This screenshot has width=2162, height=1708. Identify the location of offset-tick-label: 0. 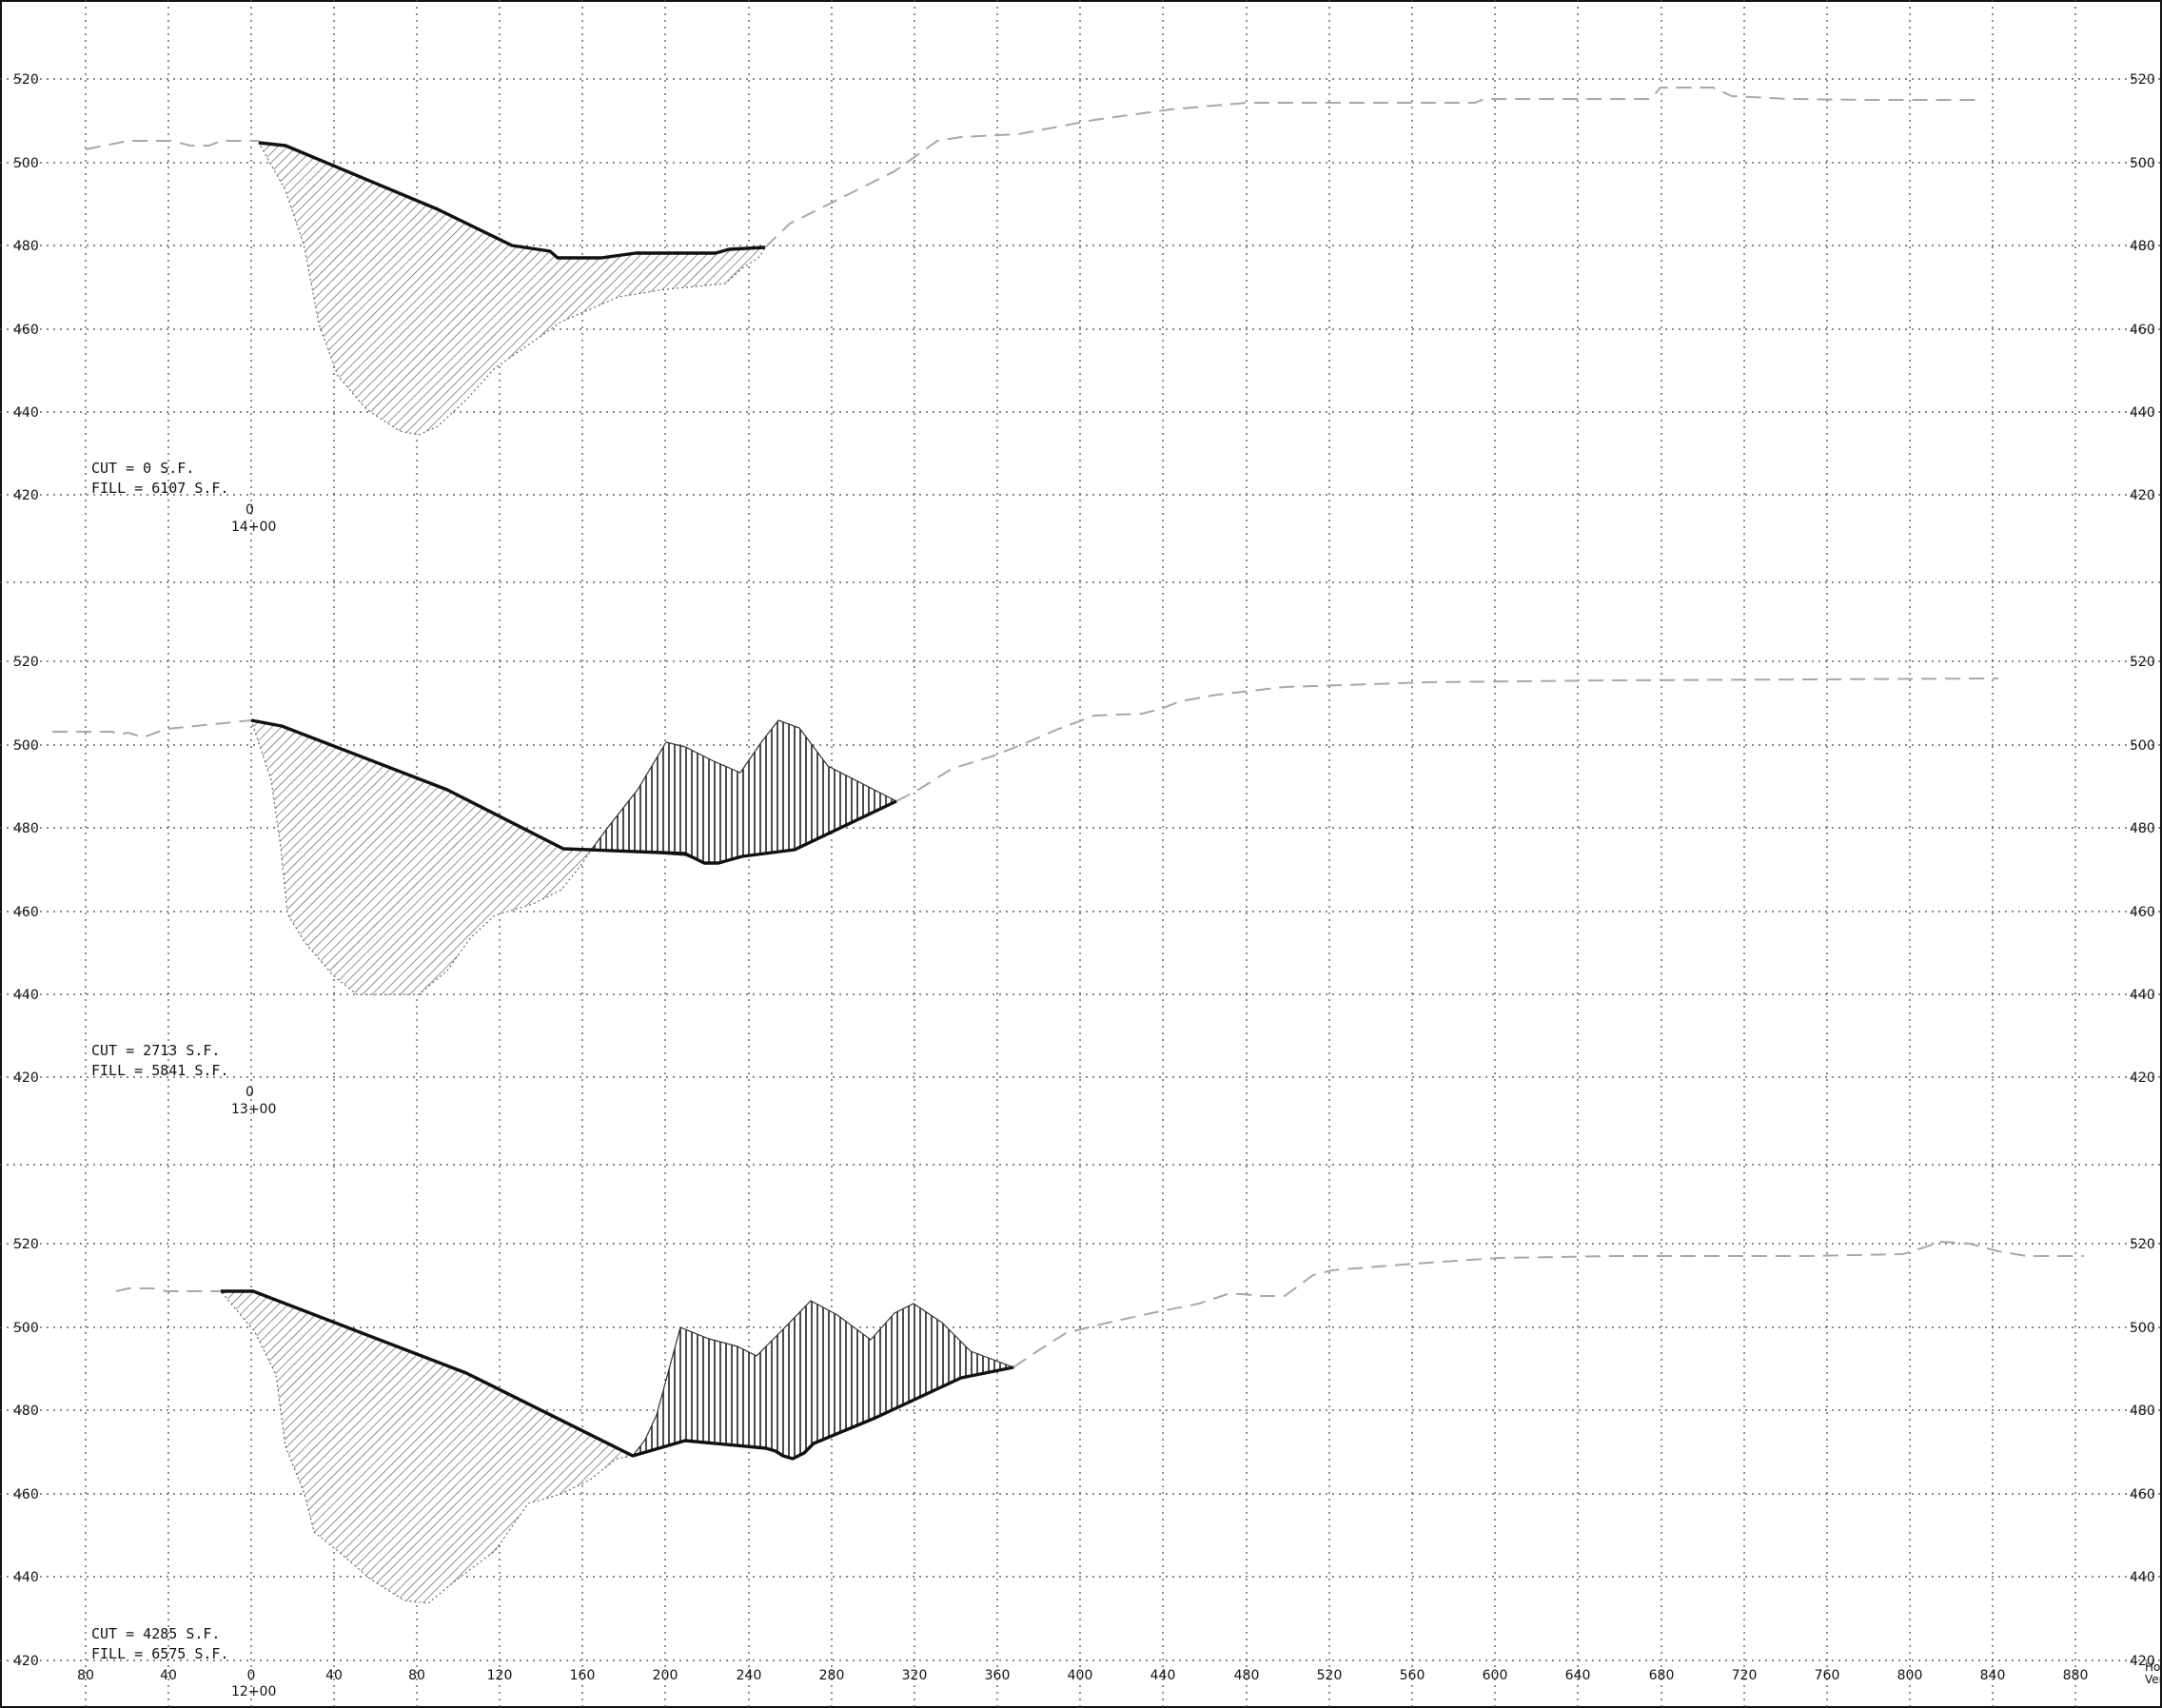
(251, 1676).